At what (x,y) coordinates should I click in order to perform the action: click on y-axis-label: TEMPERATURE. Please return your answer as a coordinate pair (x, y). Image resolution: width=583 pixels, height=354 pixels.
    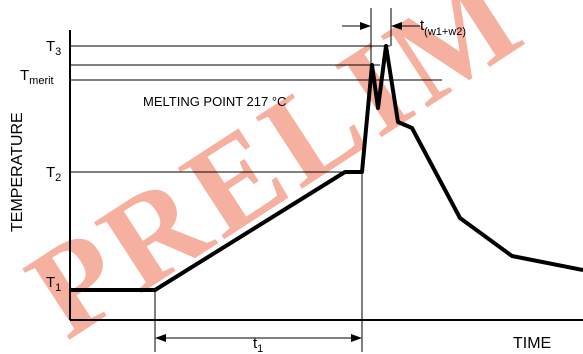
    Looking at the image, I should click on (17, 172).